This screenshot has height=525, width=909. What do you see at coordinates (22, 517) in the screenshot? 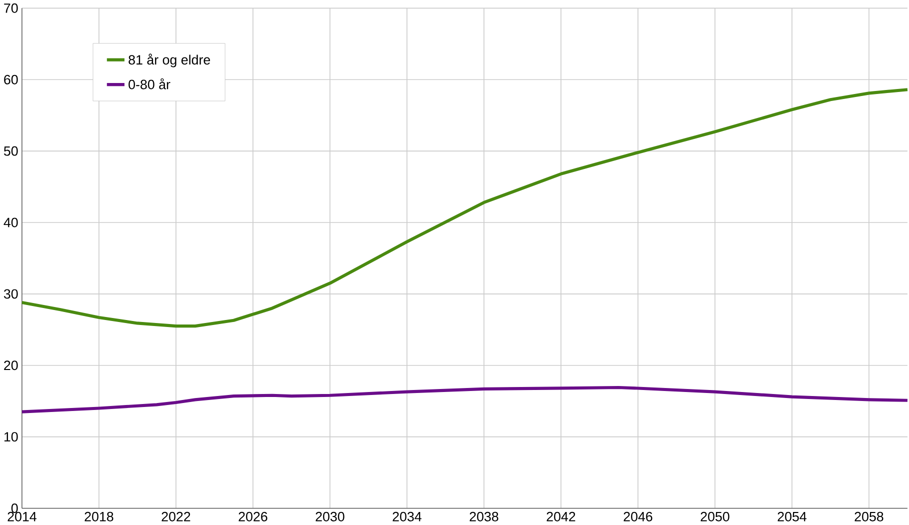
I see `x-tick-label: 2014` at bounding box center [22, 517].